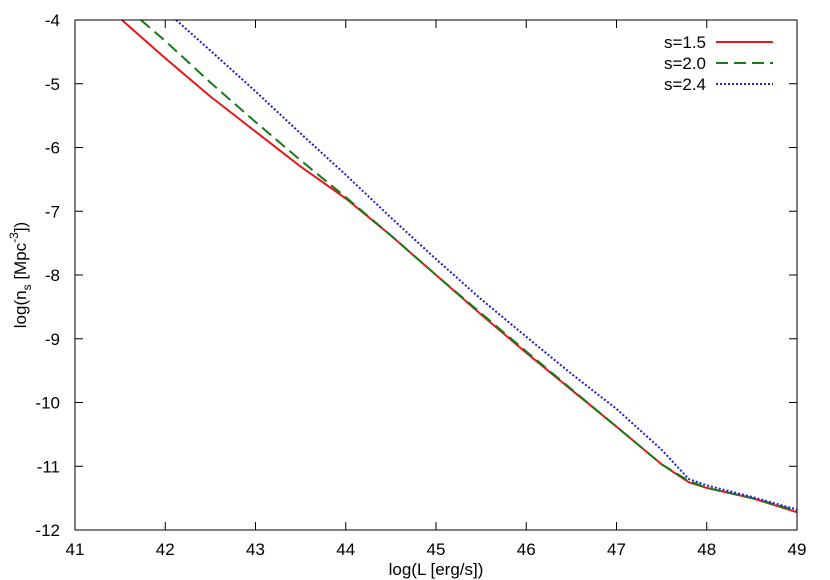  What do you see at coordinates (685, 84) in the screenshot?
I see `legend-label: s=2.4` at bounding box center [685, 84].